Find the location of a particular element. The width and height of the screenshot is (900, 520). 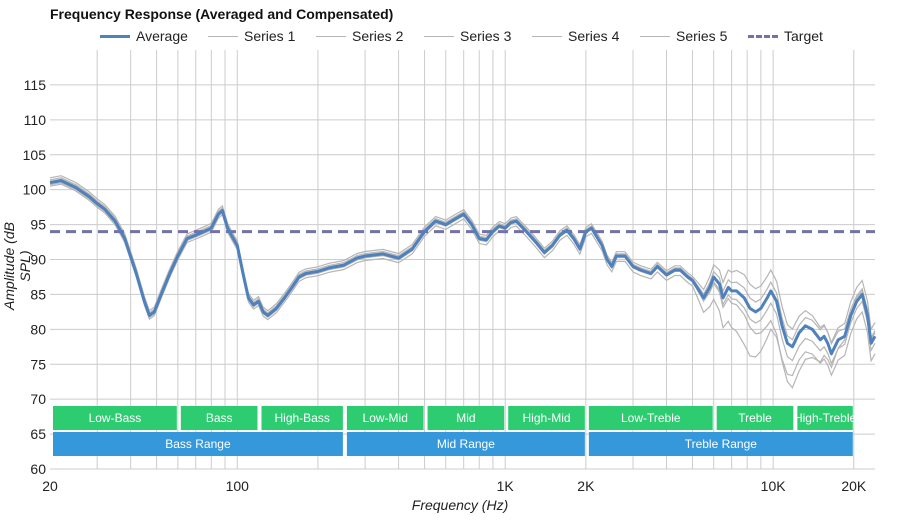

y-tick-label: 75 is located at coordinates (38, 364).